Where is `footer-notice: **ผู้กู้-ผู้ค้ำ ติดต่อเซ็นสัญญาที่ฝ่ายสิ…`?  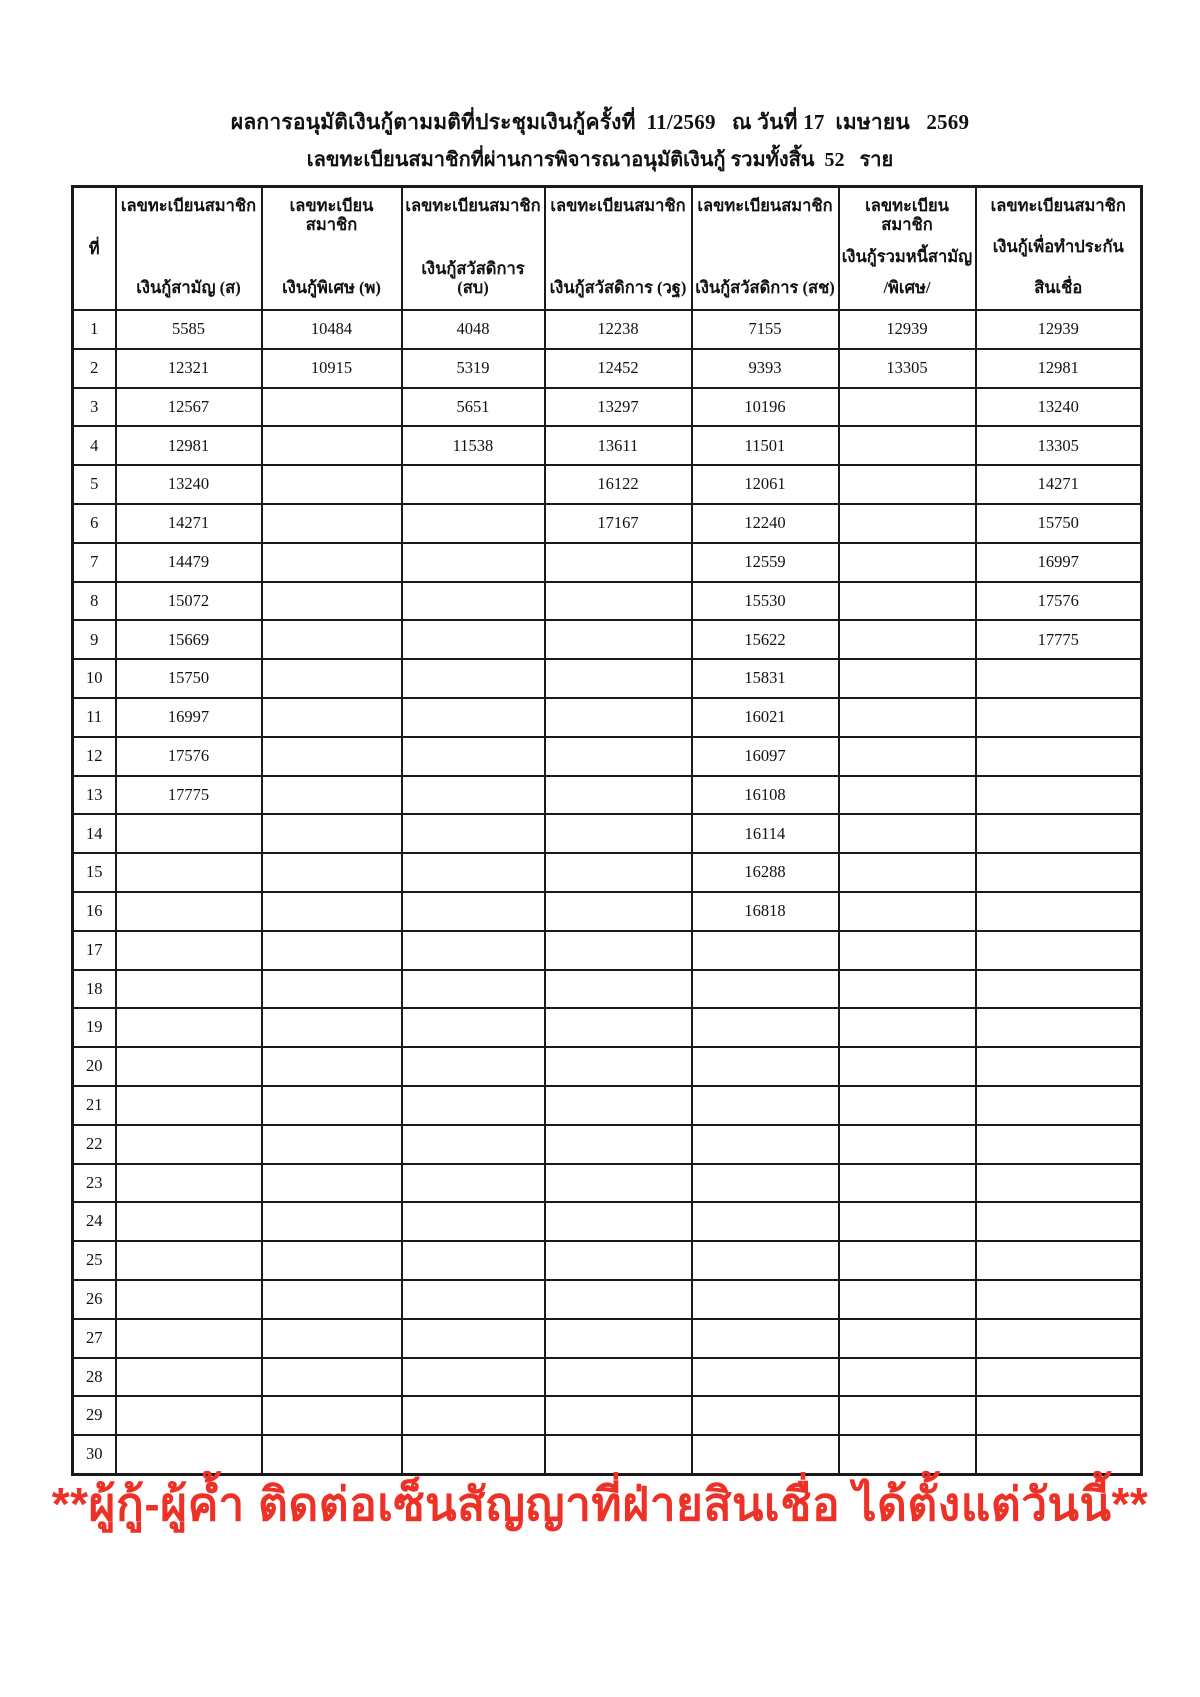 footer-notice: **ผู้กู้-ผู้ค้ำ ติดต่อเซ็นสัญญาที่ฝ่ายสิ… is located at coordinates (600, 1504).